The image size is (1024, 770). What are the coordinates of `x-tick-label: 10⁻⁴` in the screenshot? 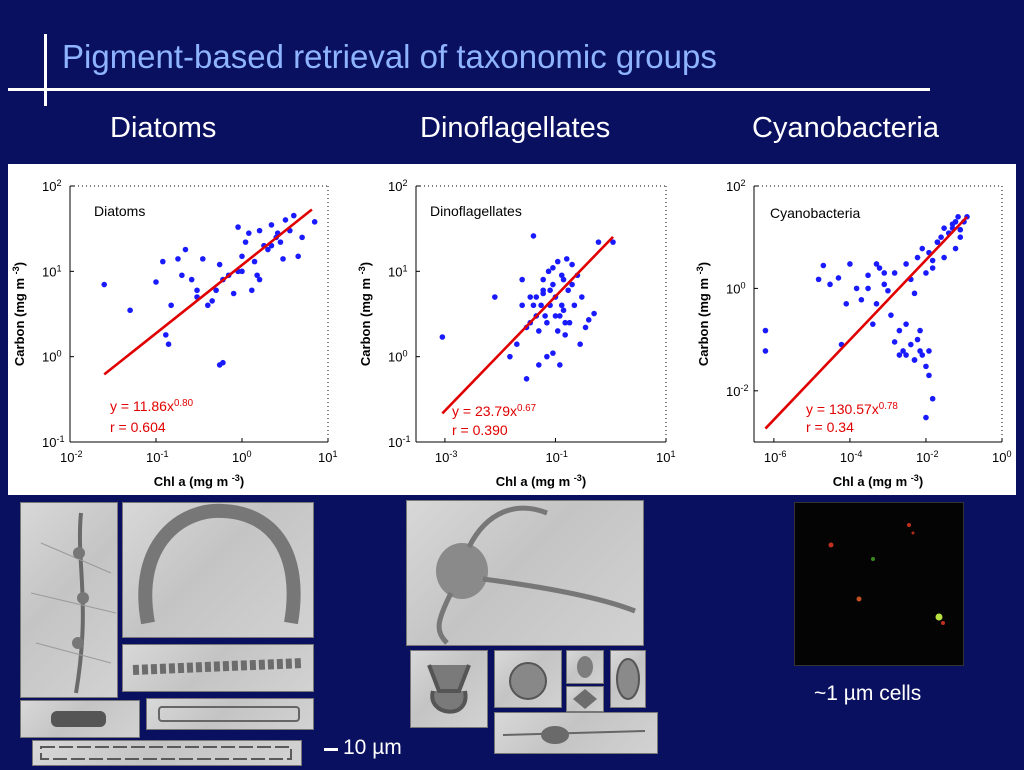 It's located at (851, 457).